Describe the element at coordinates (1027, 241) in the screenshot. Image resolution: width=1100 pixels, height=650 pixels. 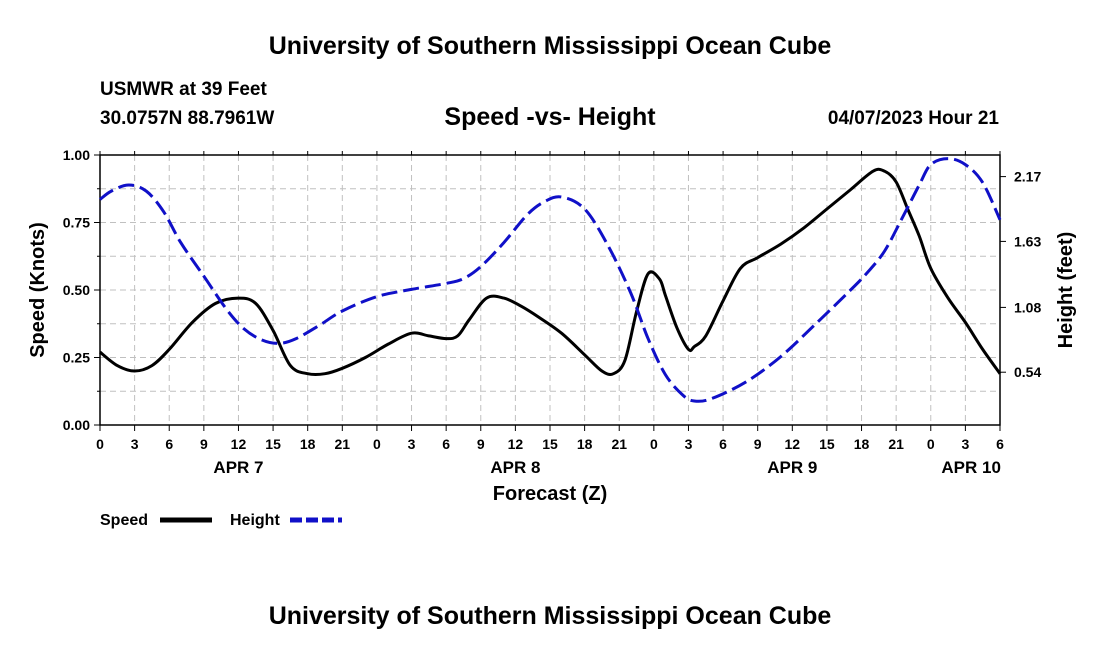
I see `y2-tick-label: 1.63` at that location.